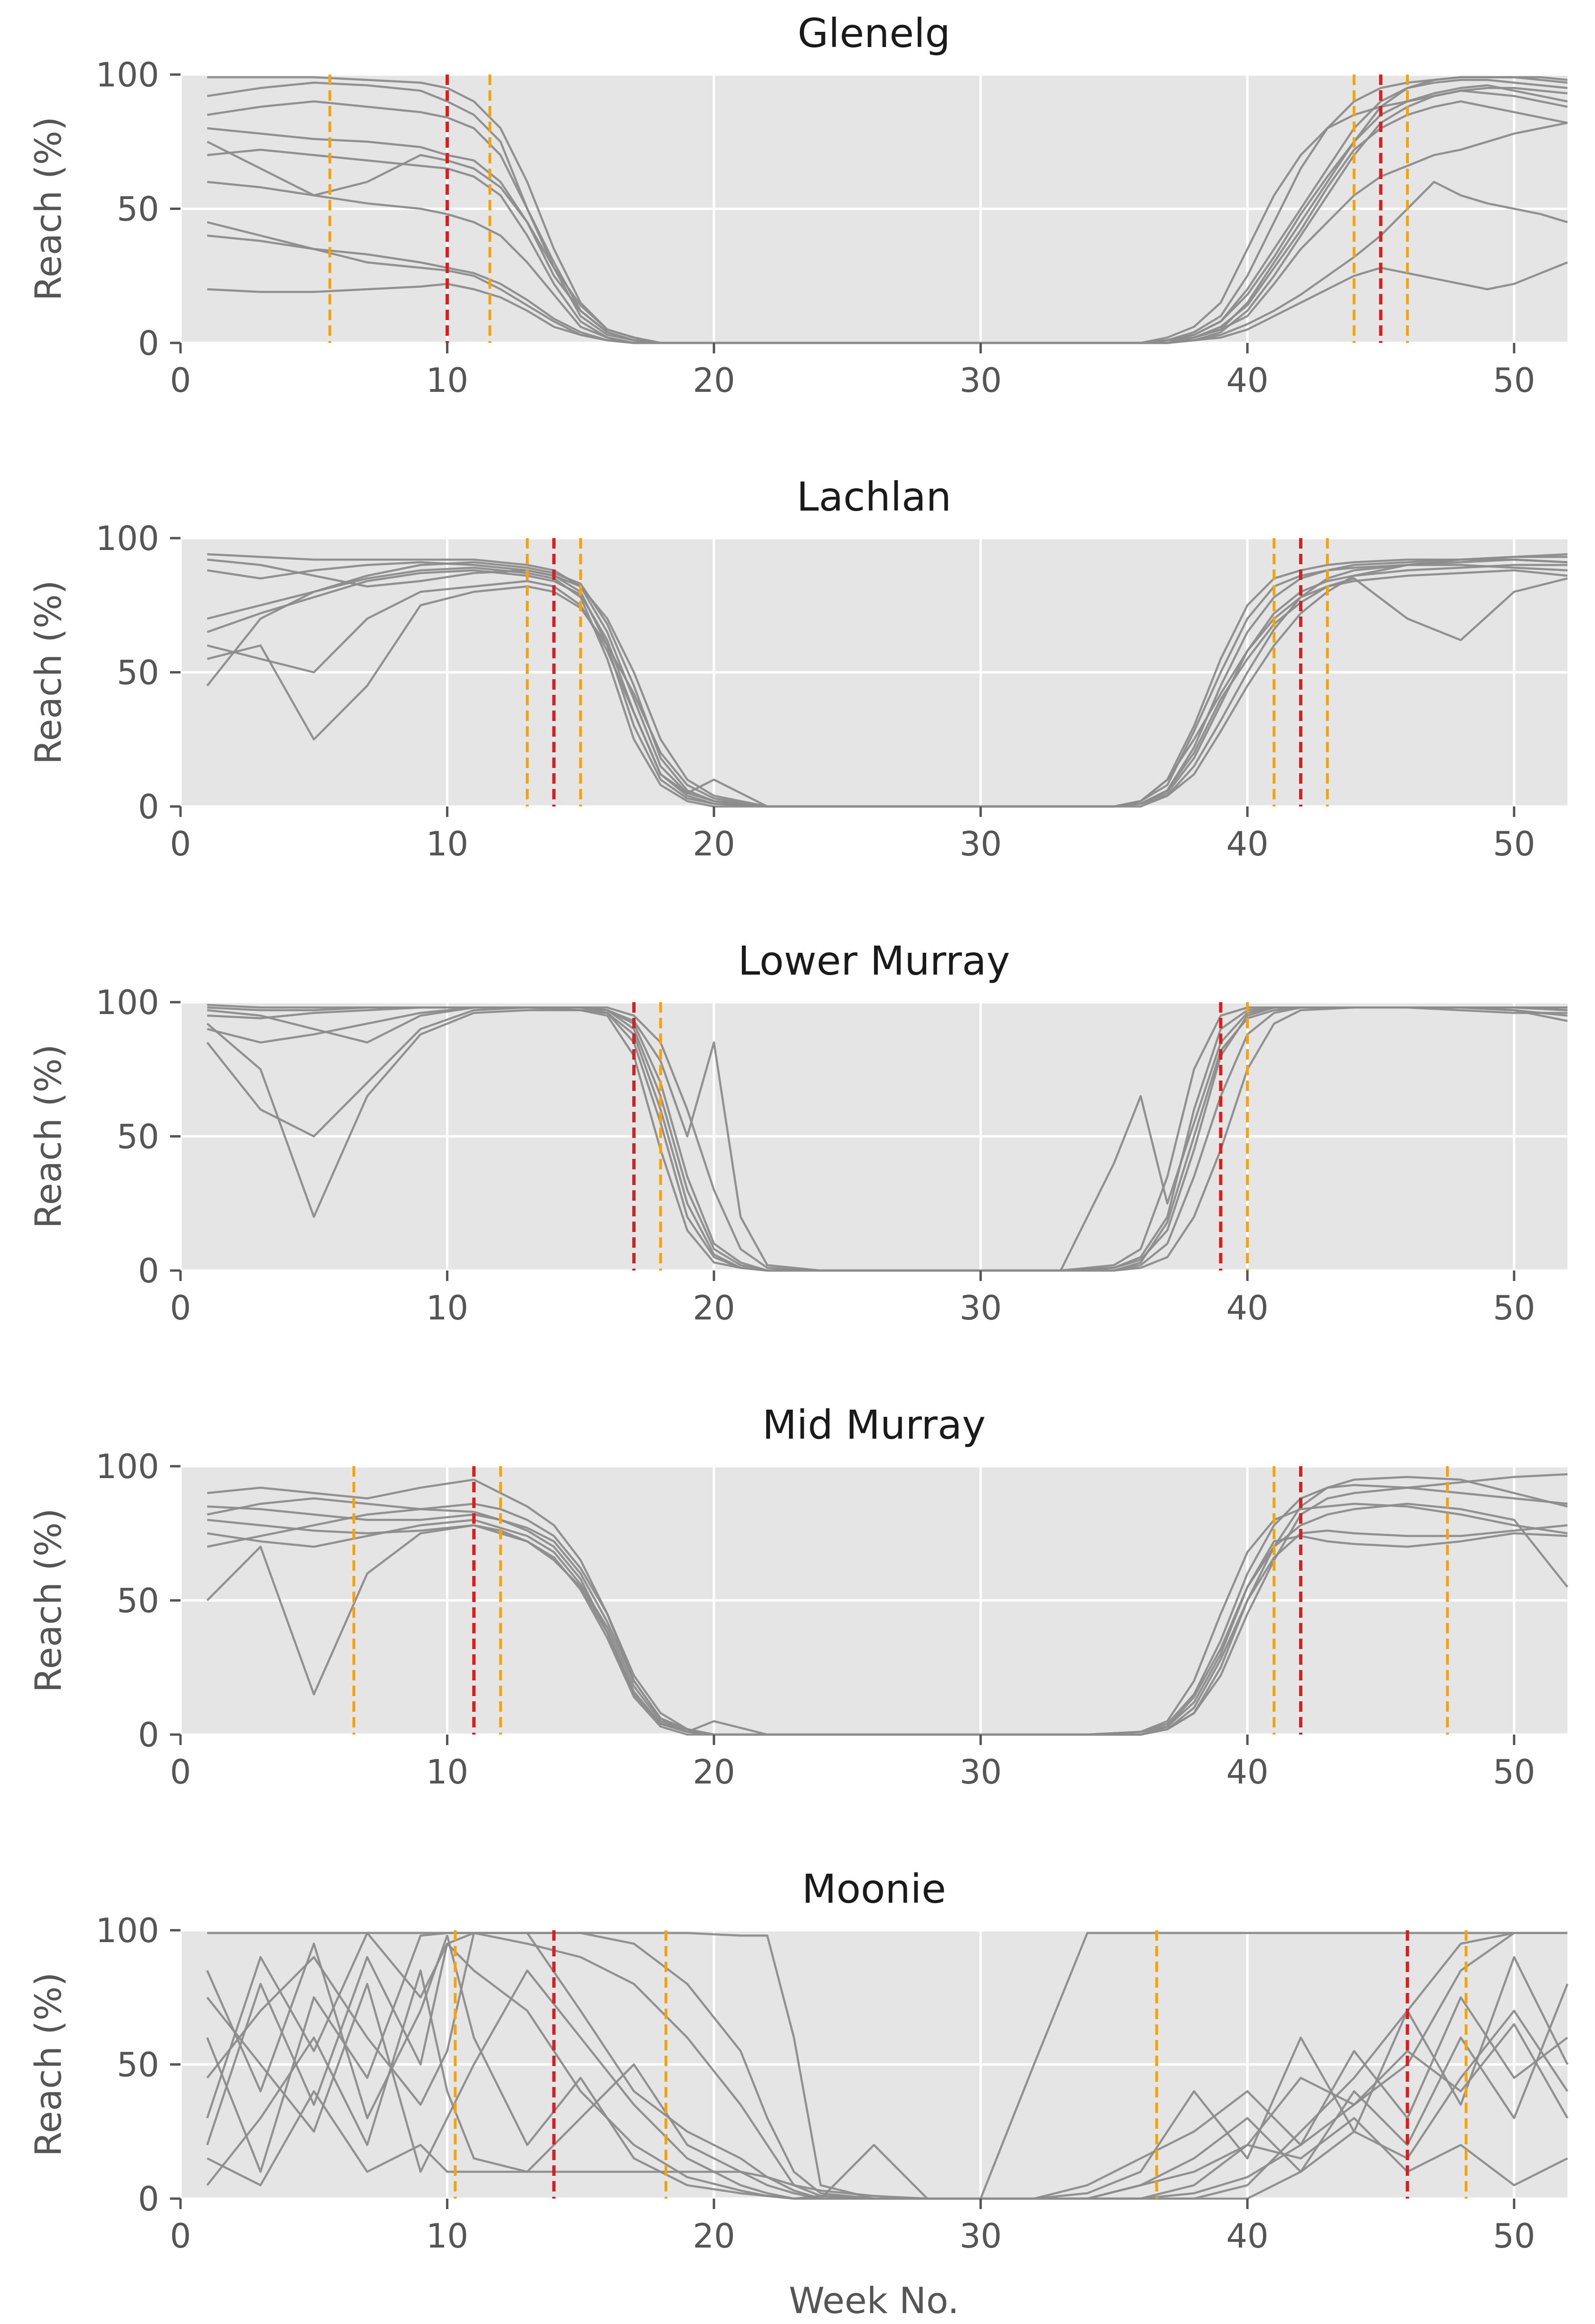 Image resolution: width=1595 pixels, height=2324 pixels. Describe the element at coordinates (874, 33) in the screenshot. I see `panel-title: Glenelg` at that location.